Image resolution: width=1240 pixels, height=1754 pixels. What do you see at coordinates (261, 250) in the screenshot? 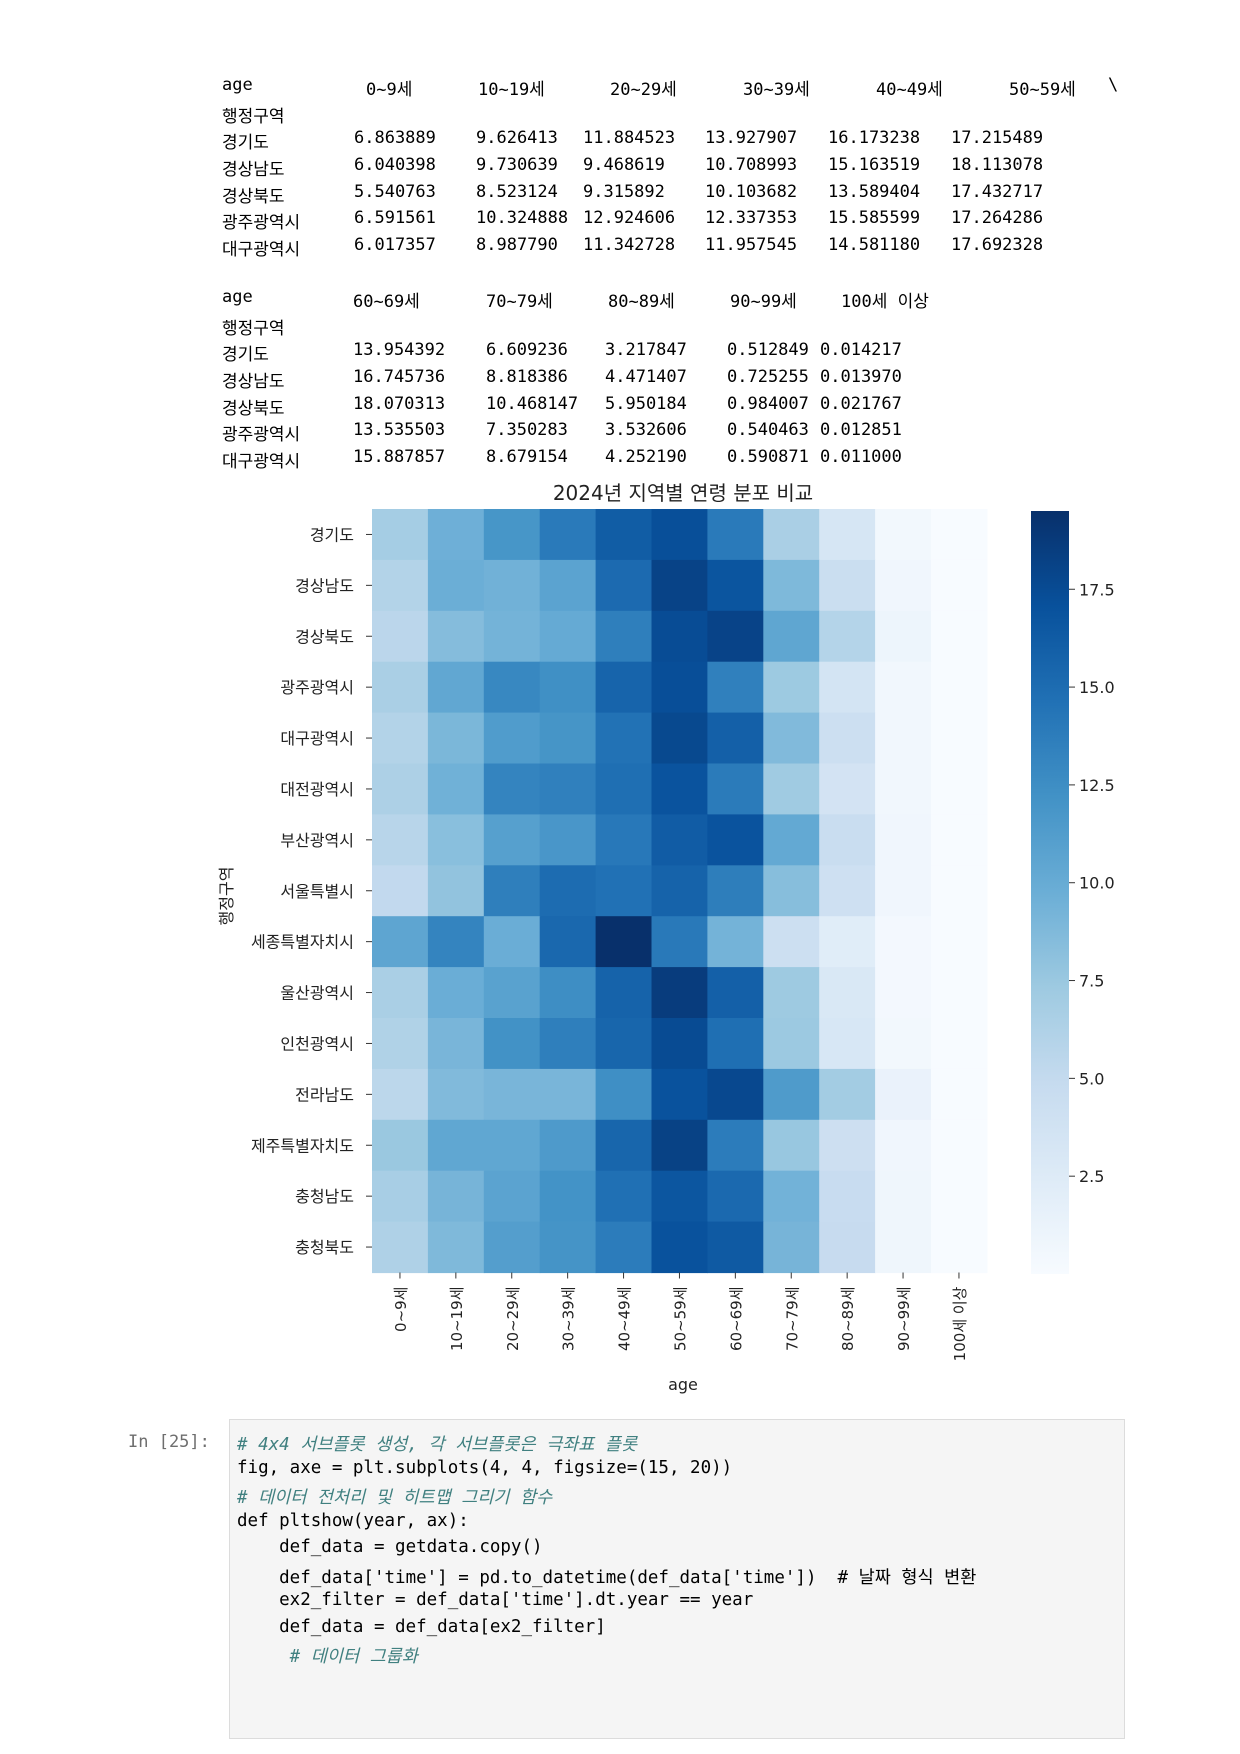
I see `df-index-cell: 대구광역시` at bounding box center [261, 250].